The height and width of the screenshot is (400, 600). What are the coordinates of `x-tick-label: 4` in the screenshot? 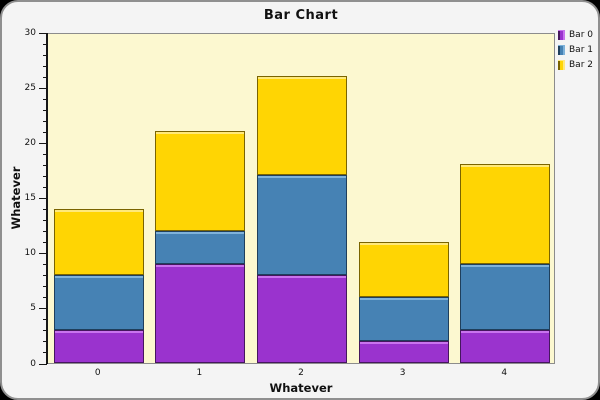 It's located at (504, 373).